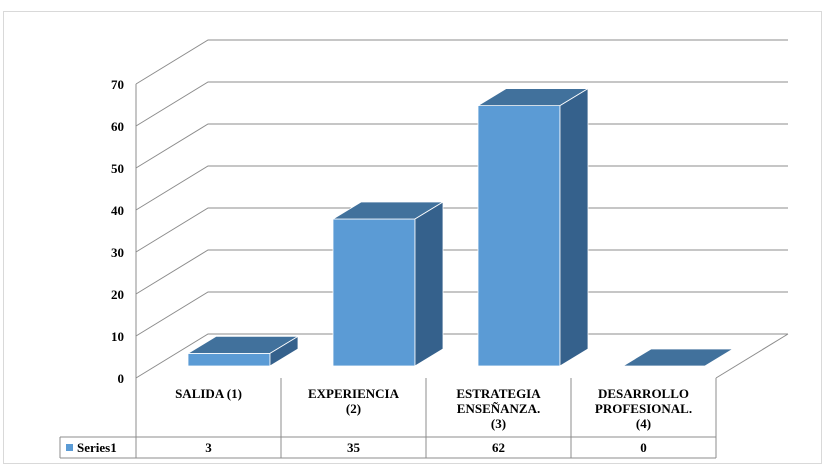  I want to click on y-tick-label: 50, so click(117, 168).